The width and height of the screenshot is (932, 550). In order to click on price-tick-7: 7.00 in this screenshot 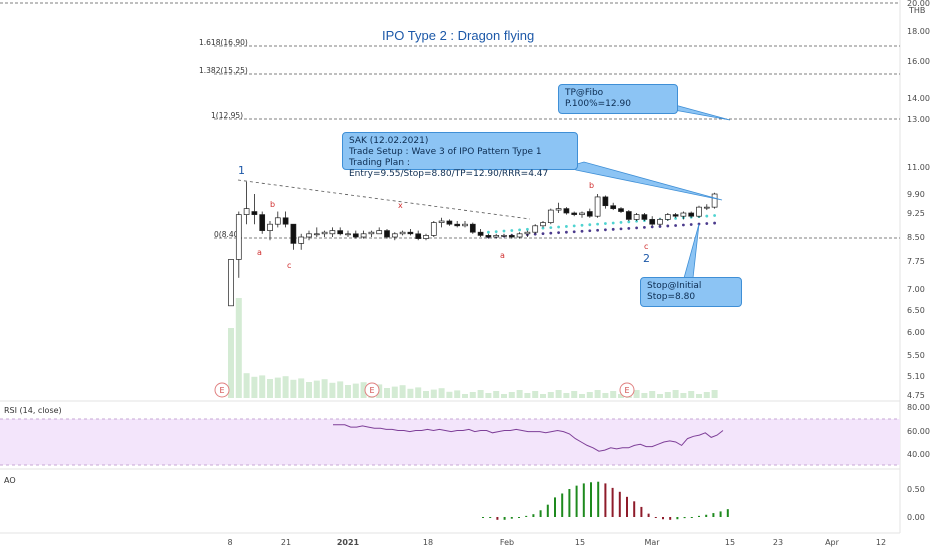, I will do `click(916, 289)`.